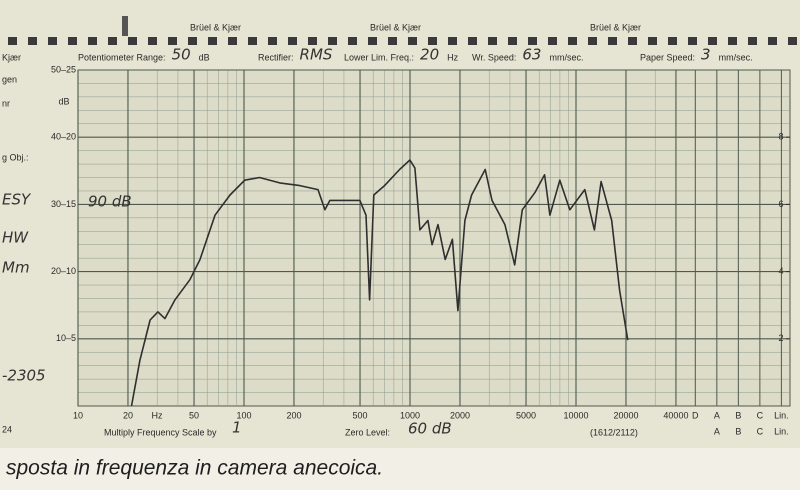 The width and height of the screenshot is (800, 490). Describe the element at coordinates (63, 204) in the screenshot. I see `y-tick-label: 30–15` at that location.